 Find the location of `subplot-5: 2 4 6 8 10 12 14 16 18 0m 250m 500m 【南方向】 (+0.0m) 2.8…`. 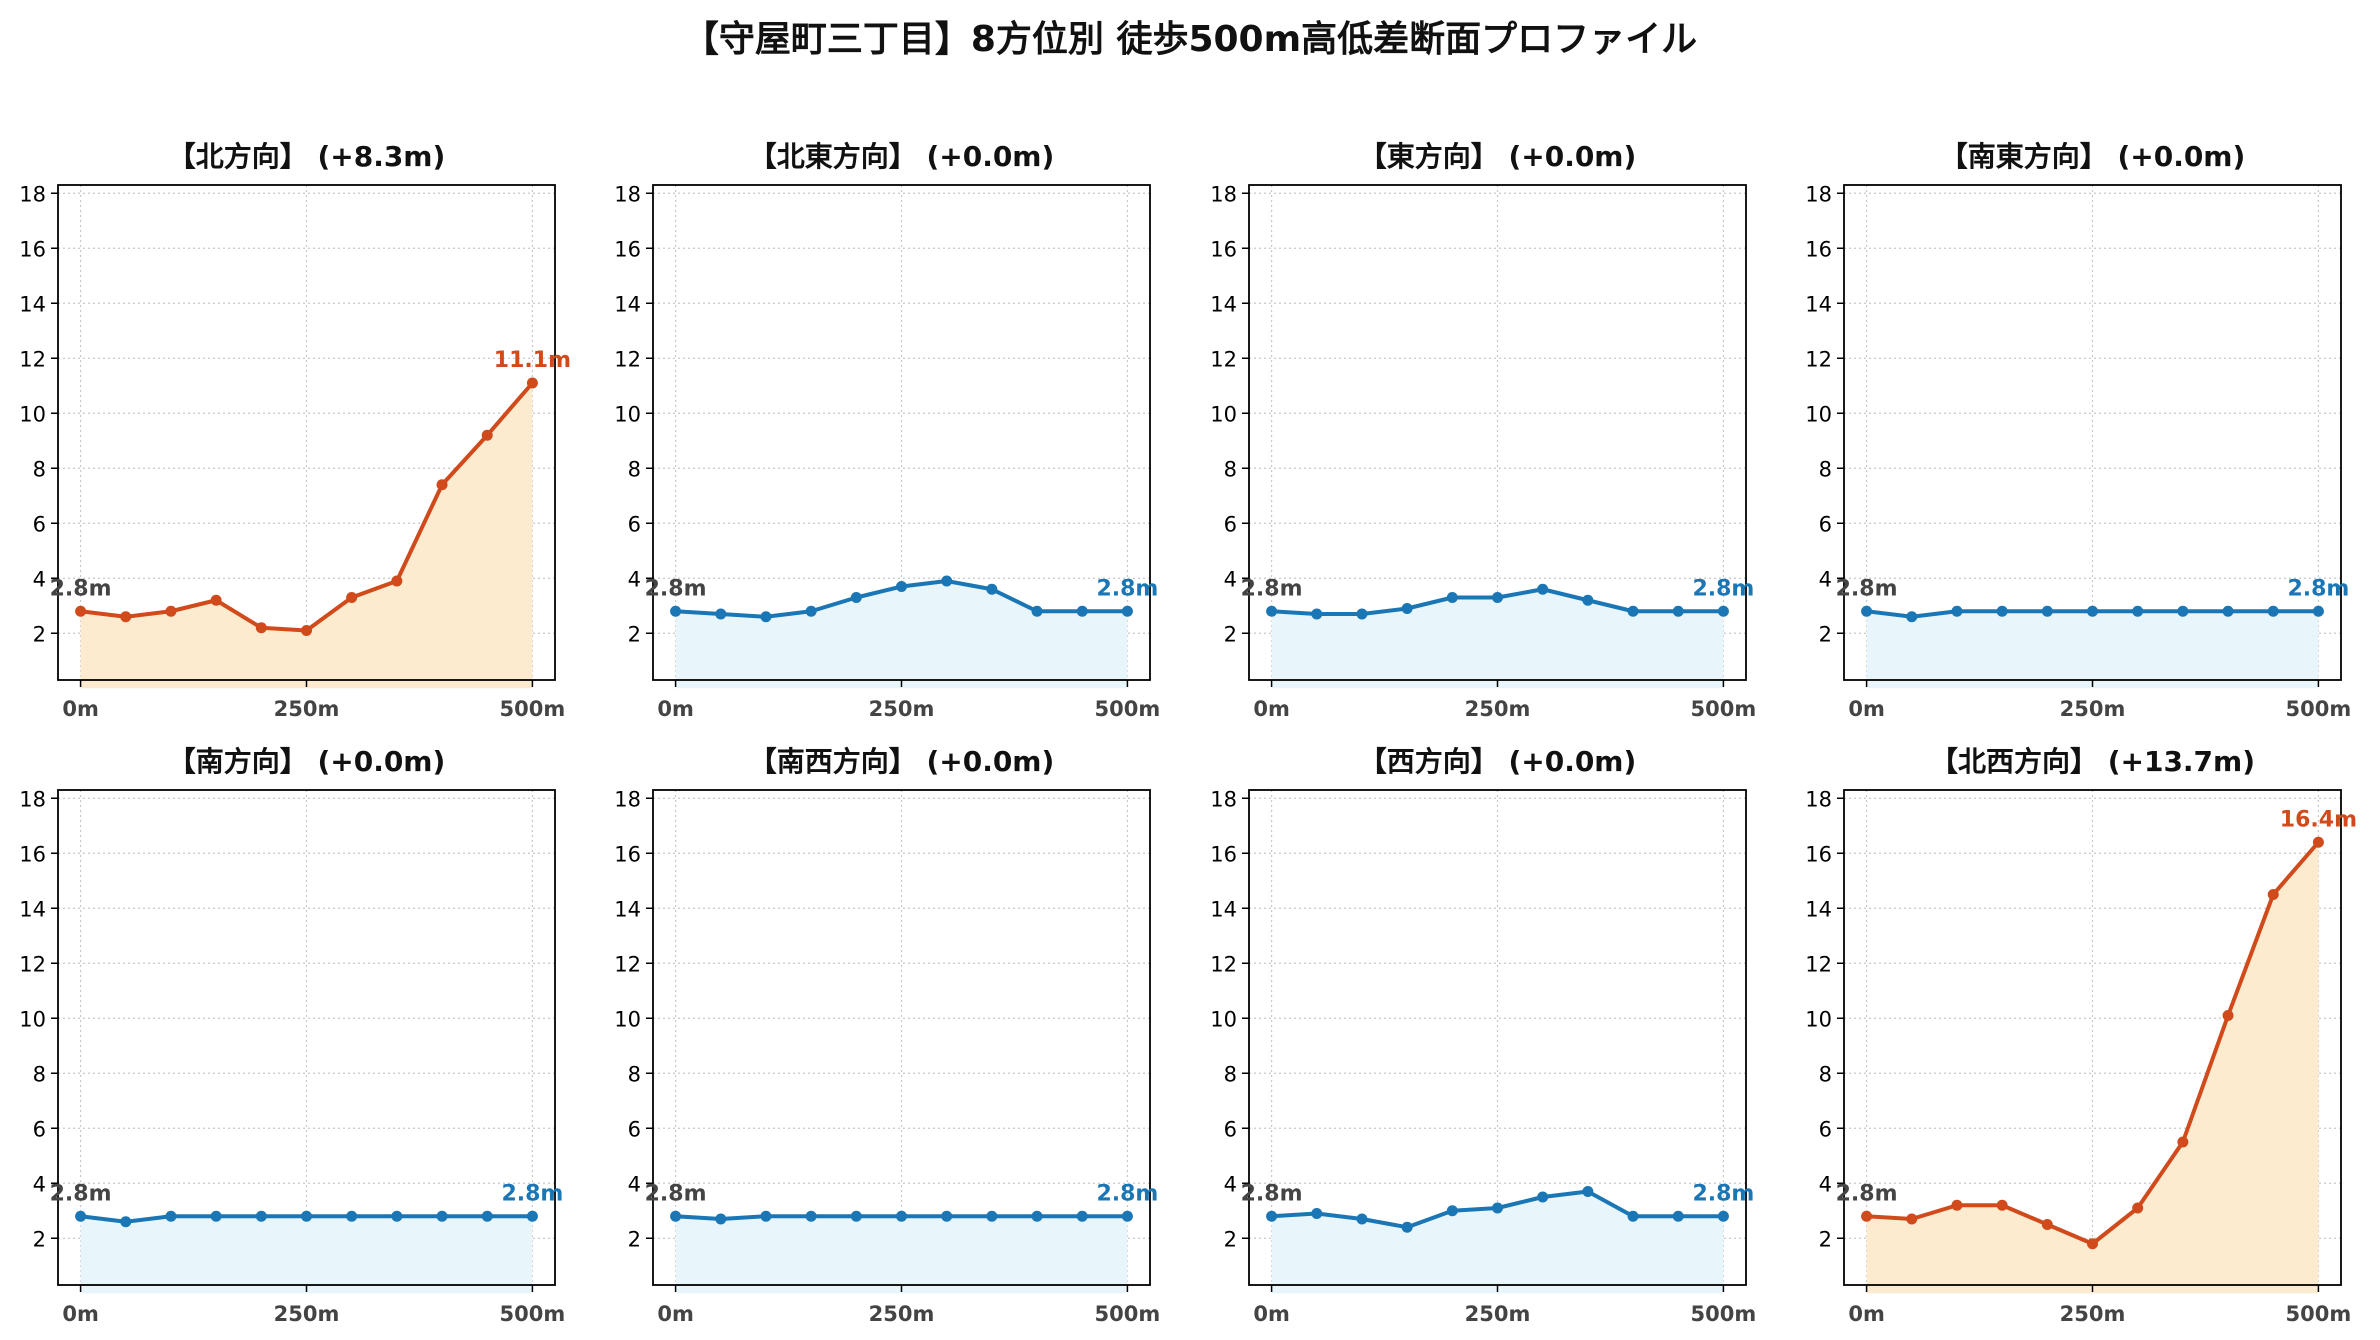

subplot-5: 2 4 6 8 10 12 14 16 18 0m 250m 500m 【南方向】 (+0.0m) 2.8… is located at coordinates (292, 1035).